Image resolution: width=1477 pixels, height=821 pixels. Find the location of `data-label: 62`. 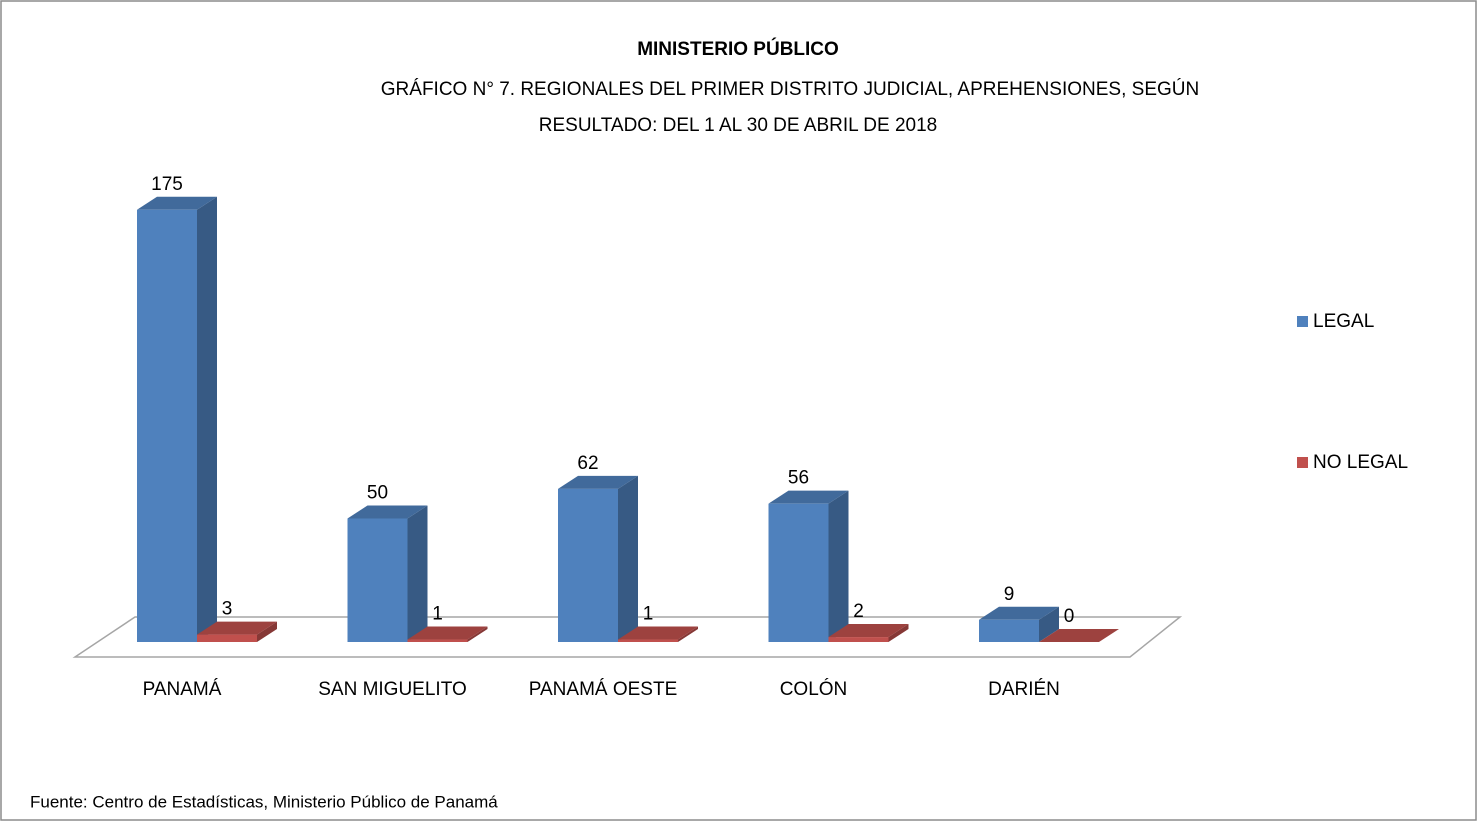

data-label: 62 is located at coordinates (587, 463).